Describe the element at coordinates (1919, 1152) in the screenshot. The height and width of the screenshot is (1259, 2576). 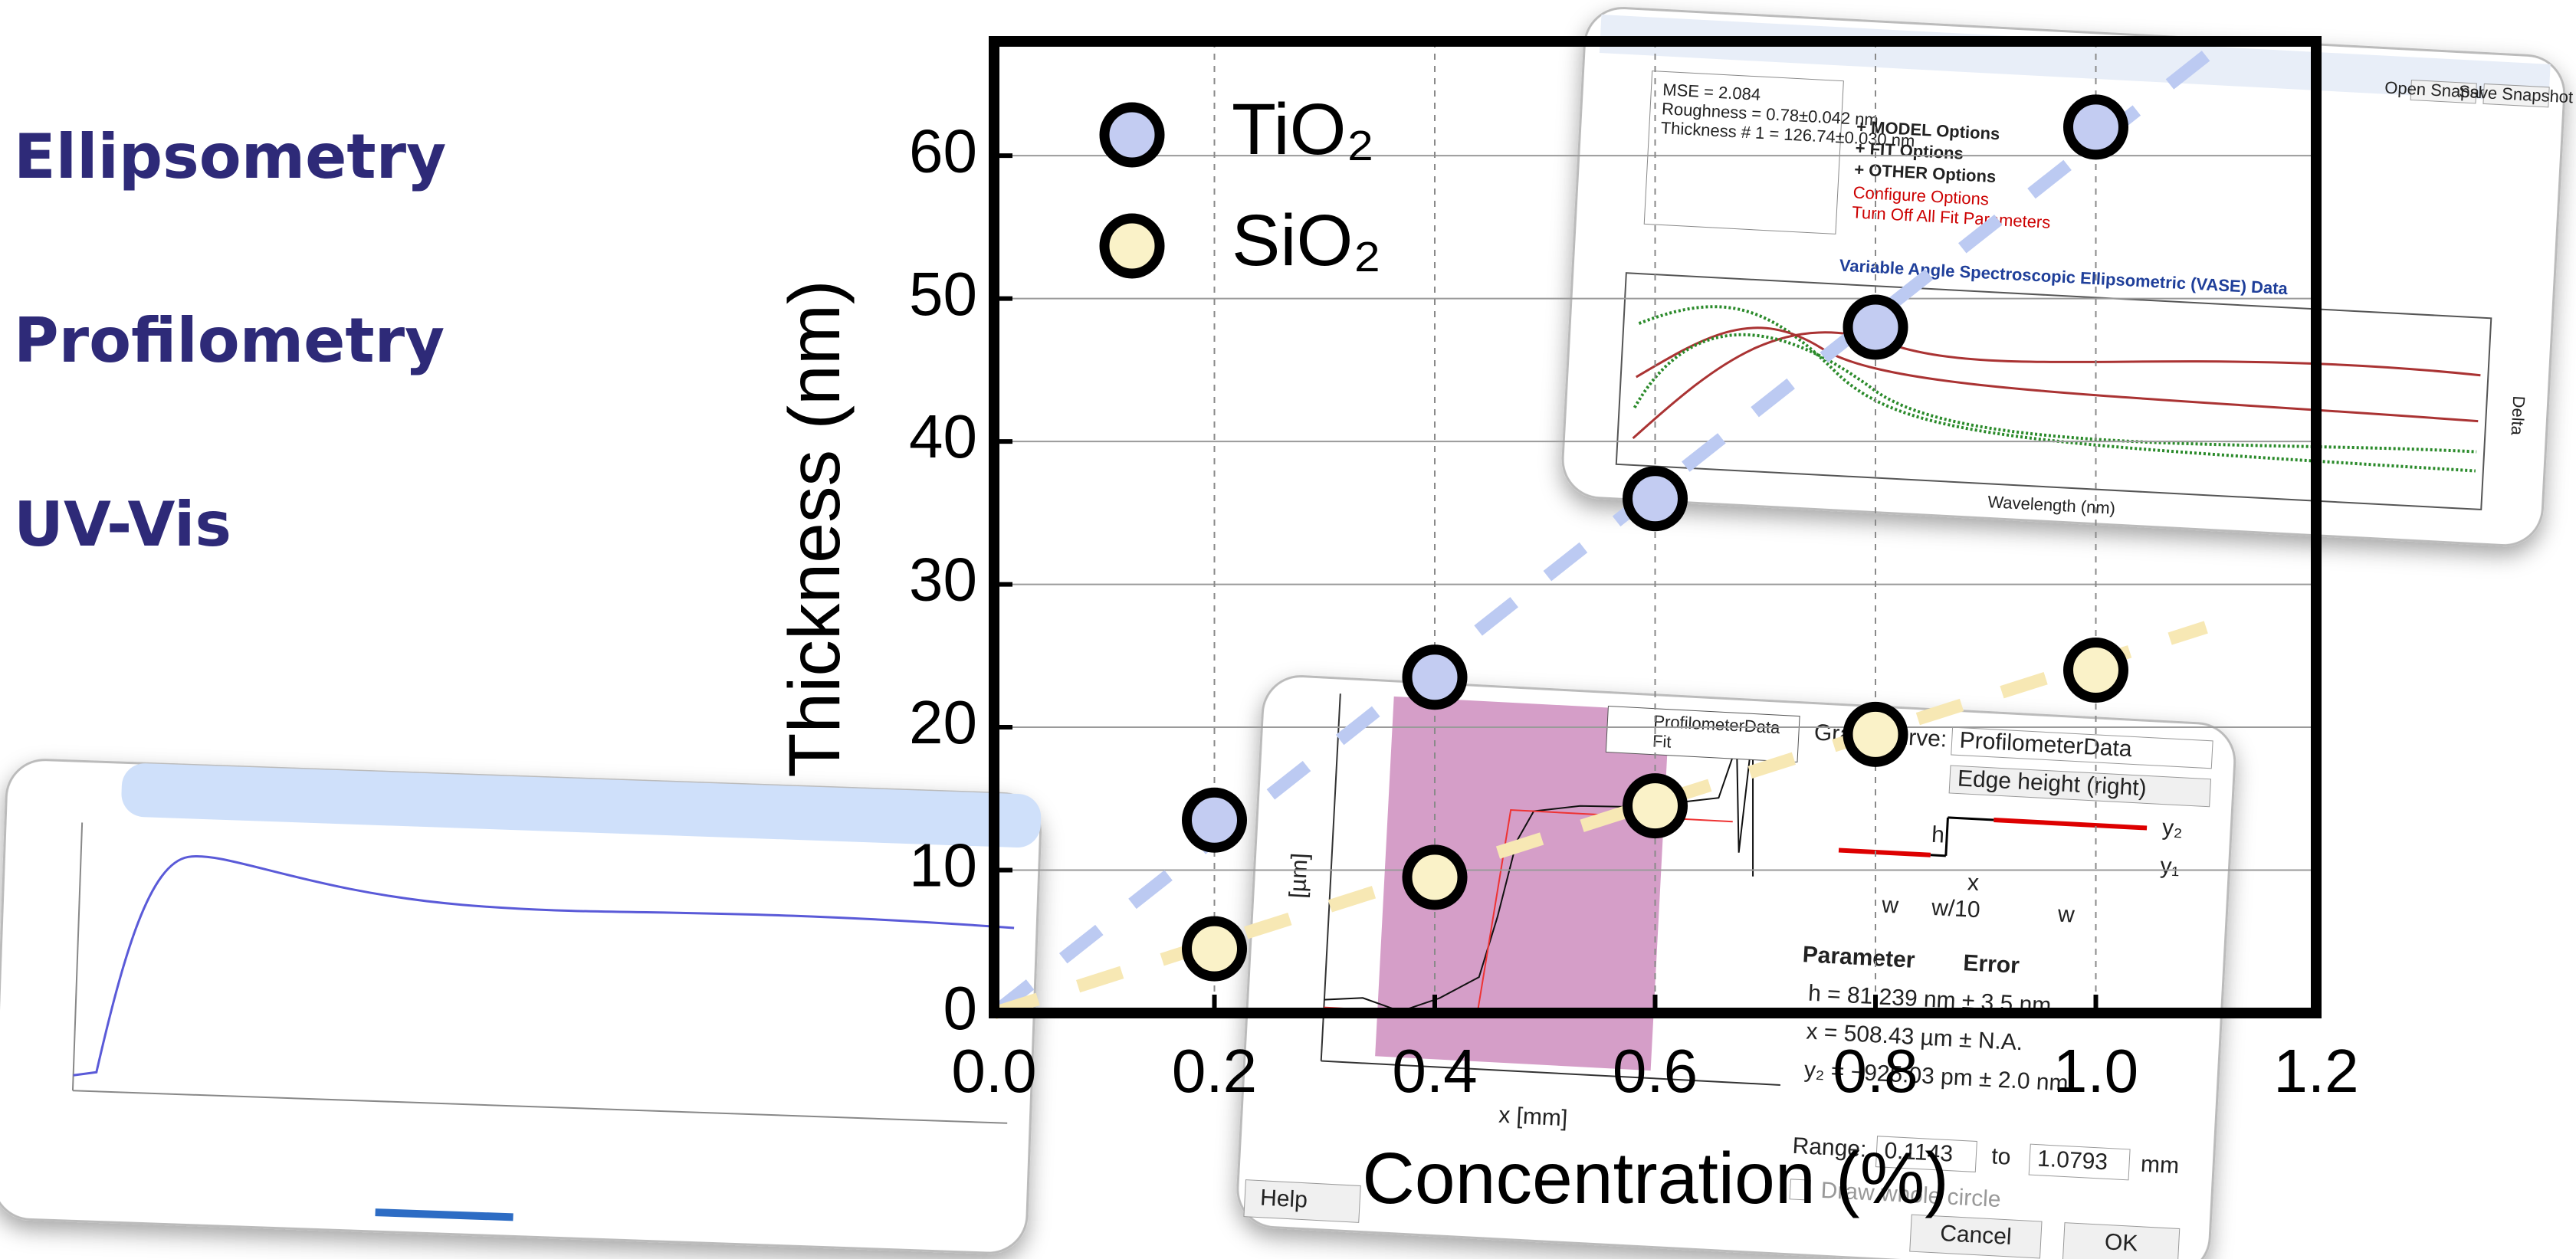
I see `range-value: 0.1143` at that location.